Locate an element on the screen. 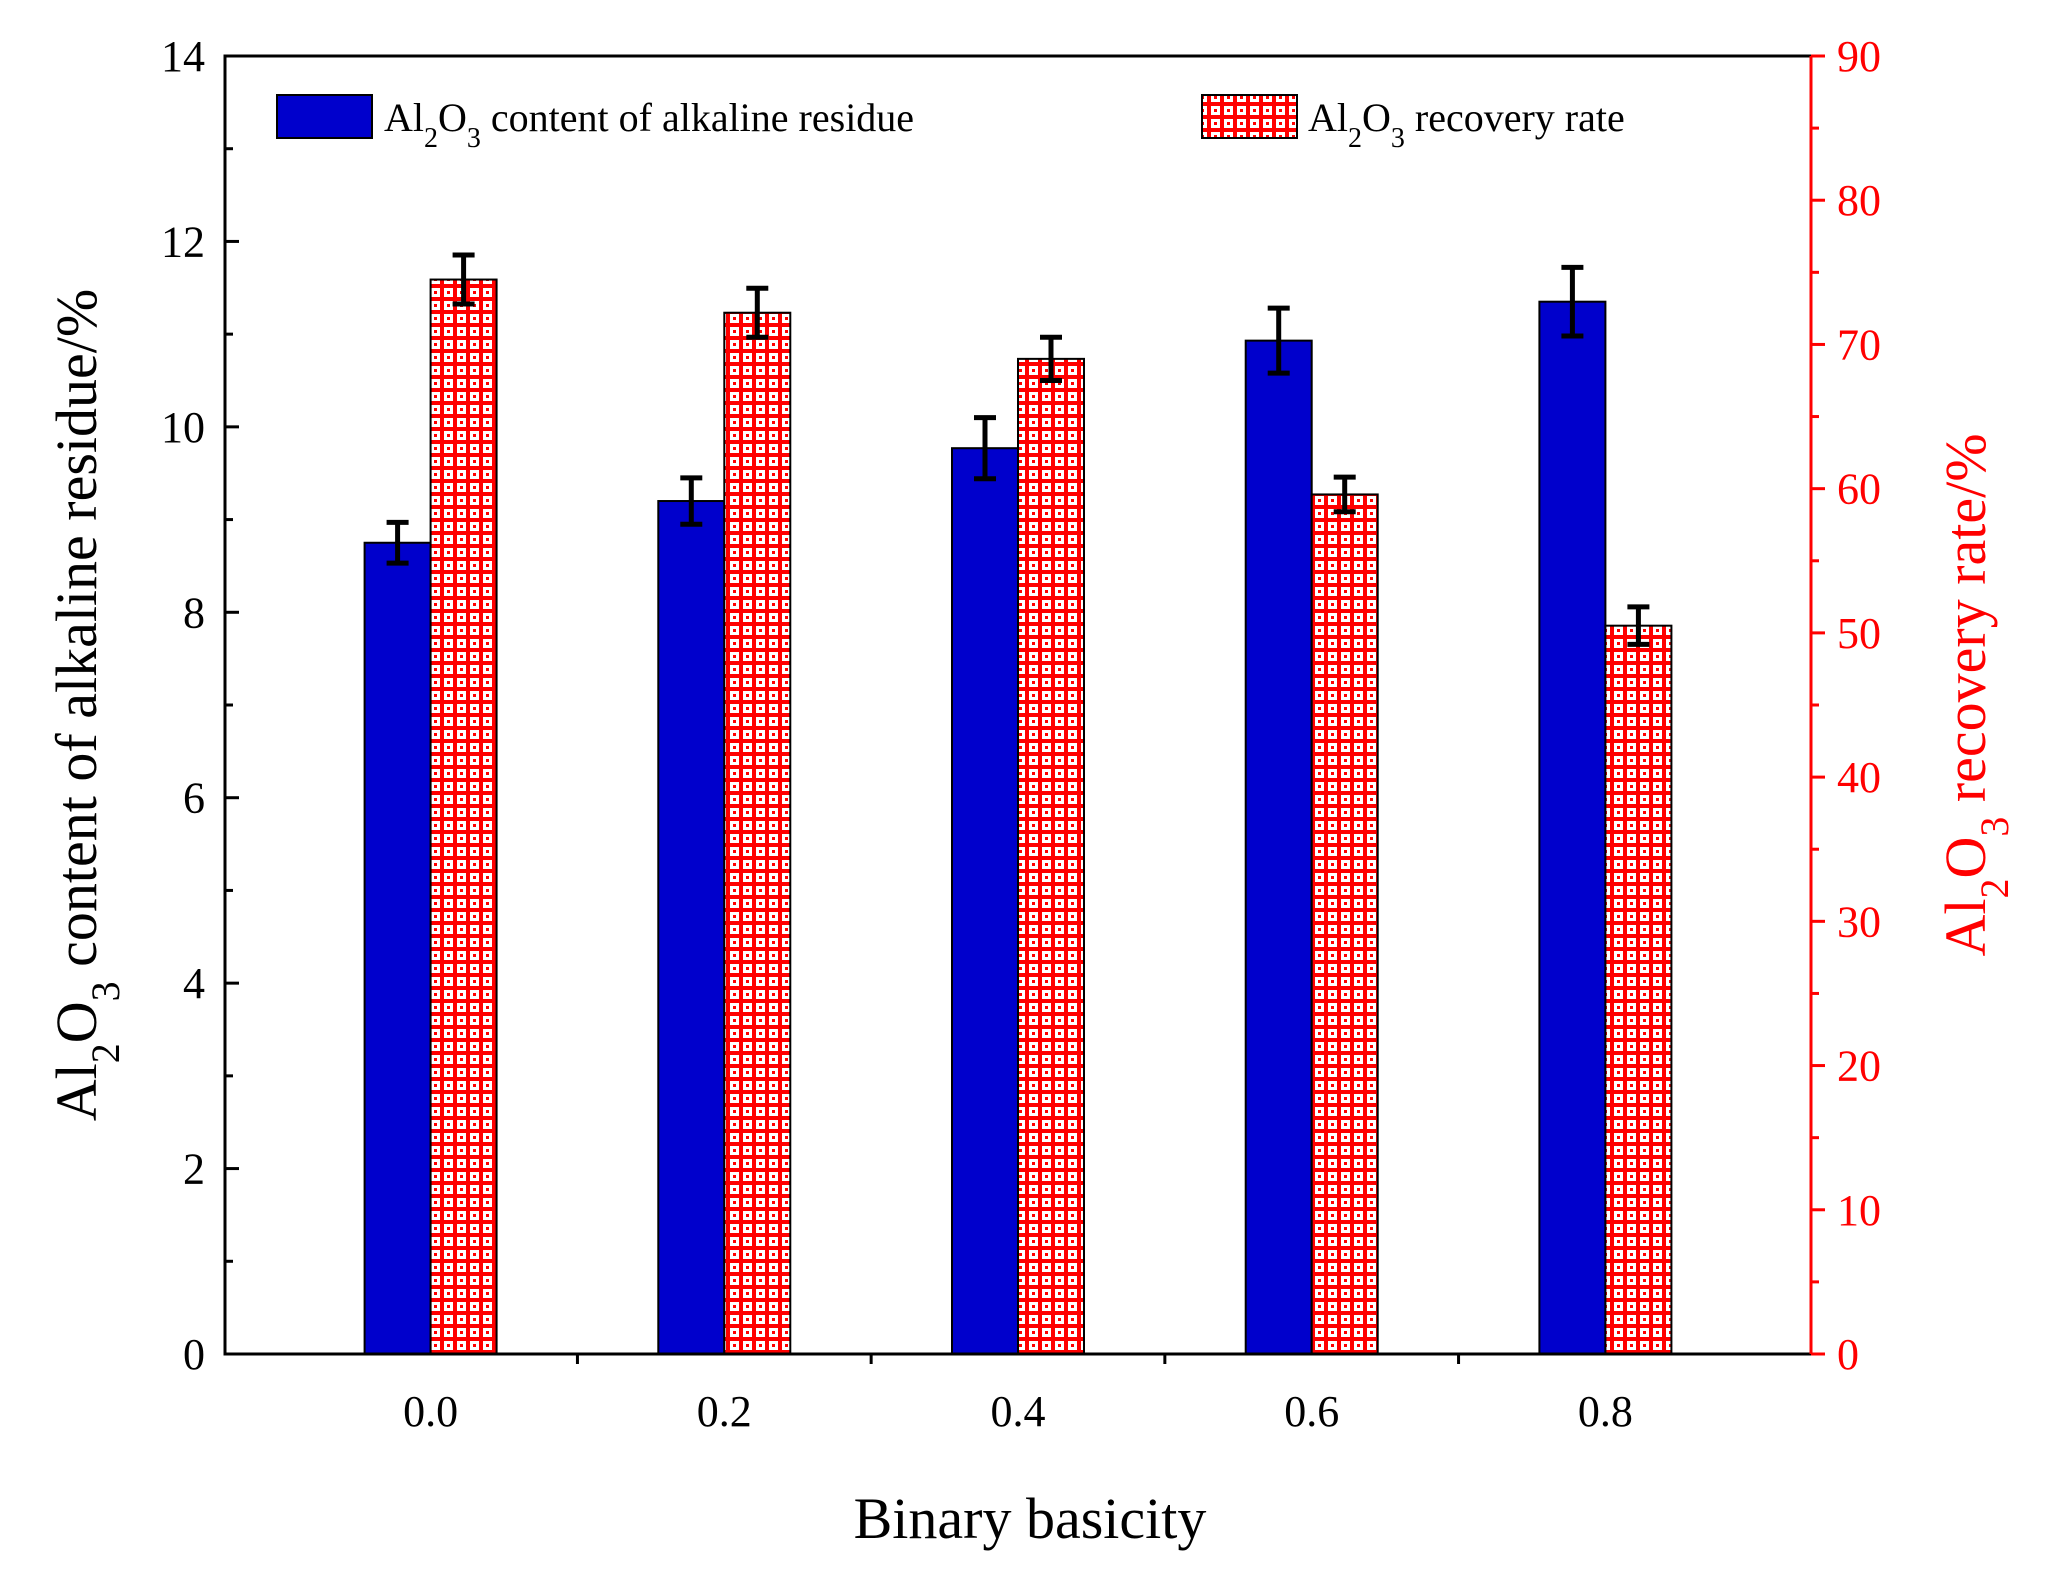  bar-alkaline-residue-0.4 is located at coordinates (985, 901).